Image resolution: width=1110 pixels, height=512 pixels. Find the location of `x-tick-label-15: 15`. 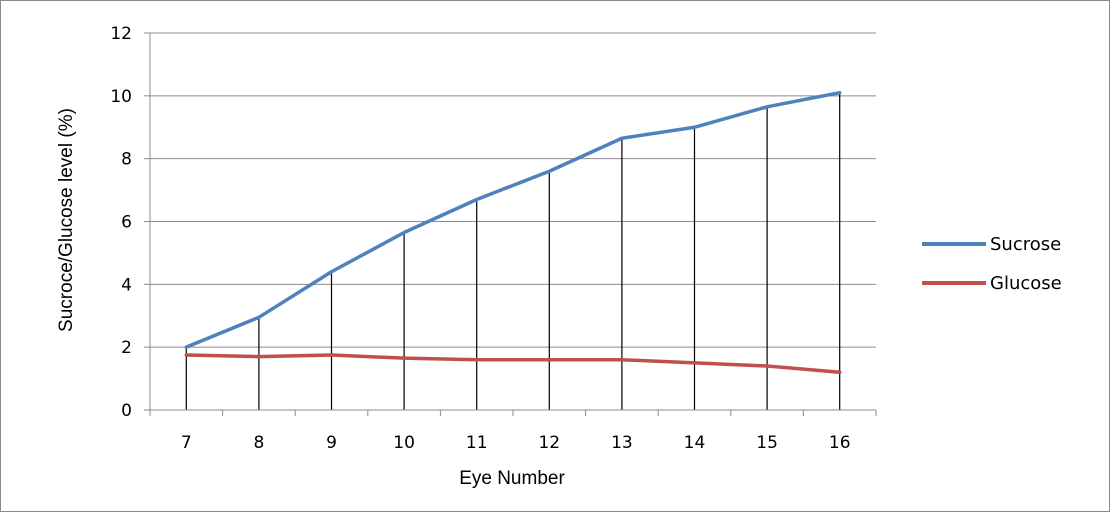

x-tick-label-15: 15 is located at coordinates (767, 443).